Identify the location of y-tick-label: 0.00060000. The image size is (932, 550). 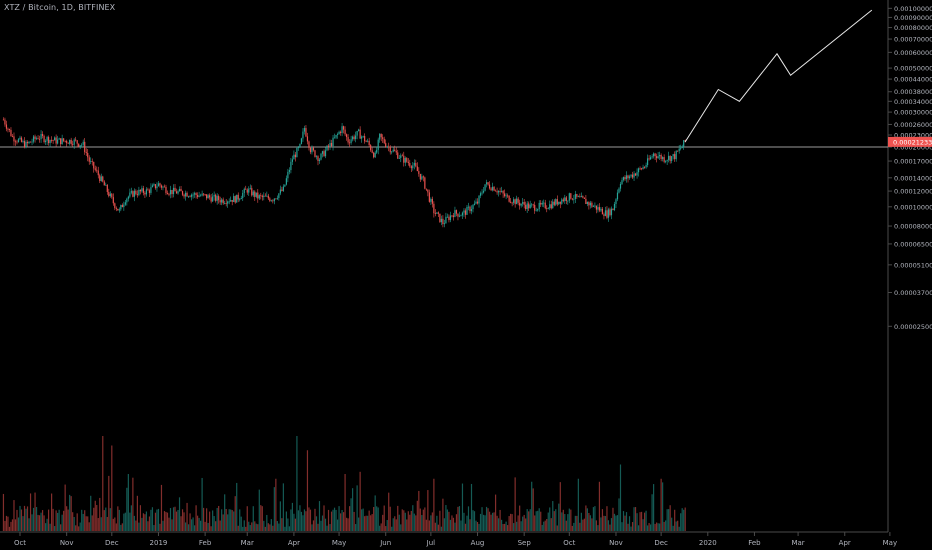
(913, 53).